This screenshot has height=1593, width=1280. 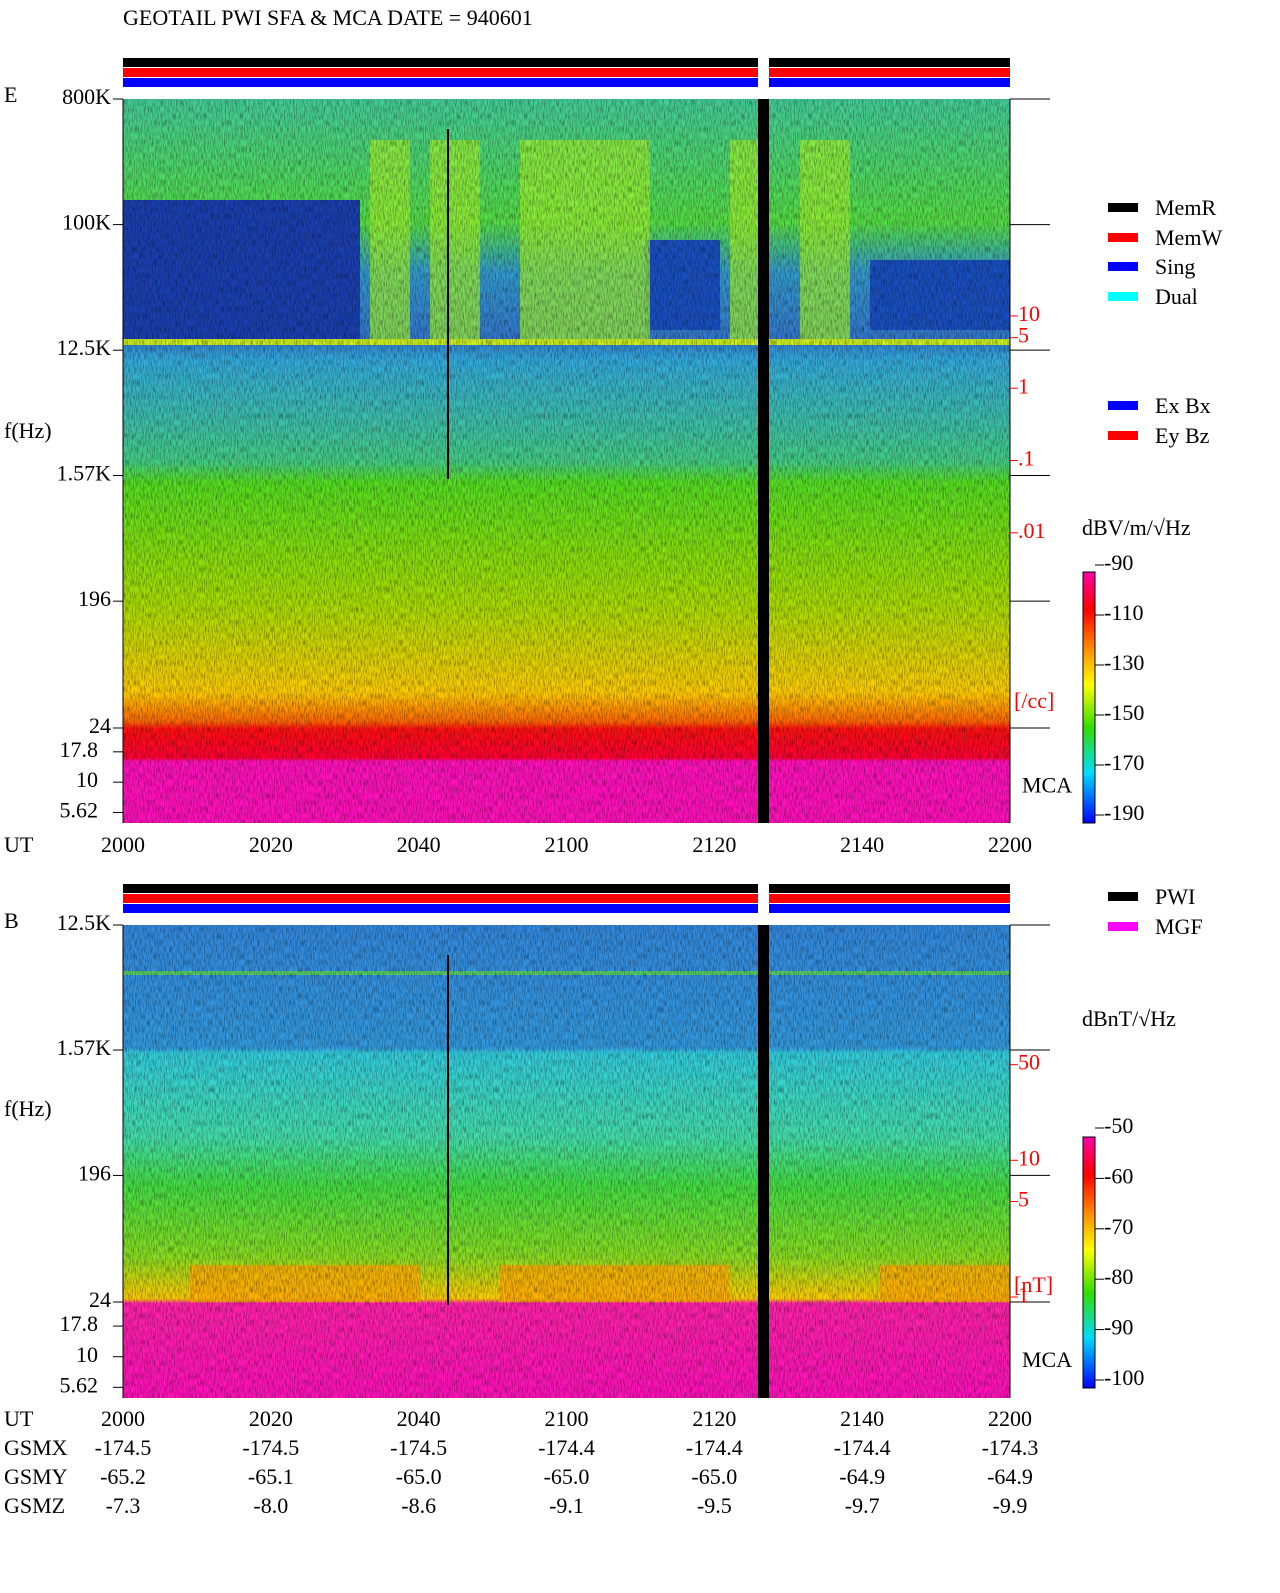 What do you see at coordinates (1176, 296) in the screenshot?
I see `legend-label: Dual` at bounding box center [1176, 296].